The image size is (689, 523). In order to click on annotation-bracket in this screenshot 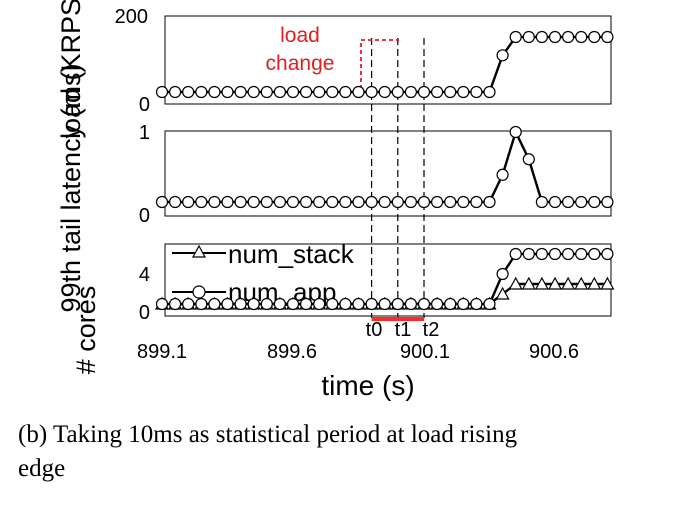, I will do `click(378, 66)`.